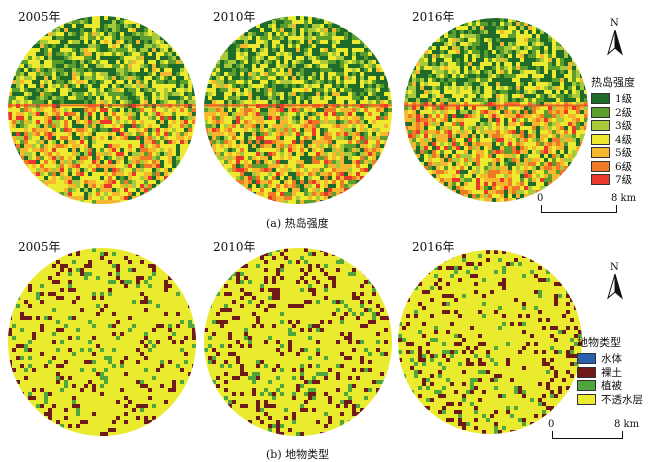 This screenshot has height=462, width=667. What do you see at coordinates (490, 342) in the screenshot?
I see `land-cover-map-2016` at bounding box center [490, 342].